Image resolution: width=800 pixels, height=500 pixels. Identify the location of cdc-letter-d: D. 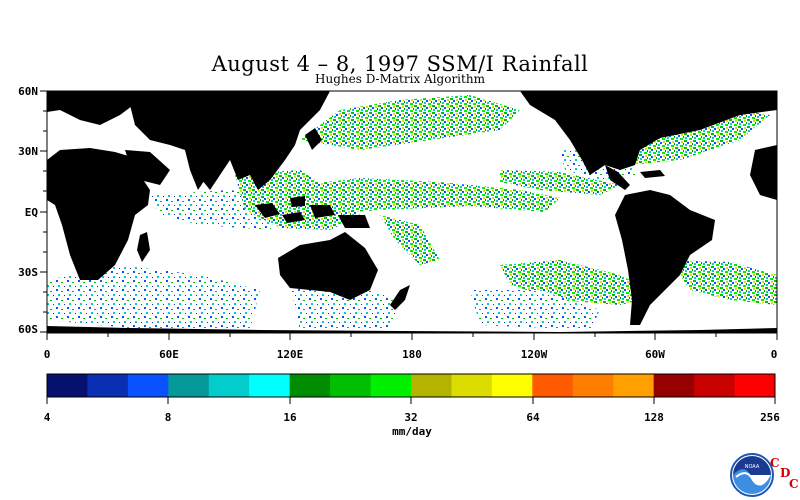
(785, 473).